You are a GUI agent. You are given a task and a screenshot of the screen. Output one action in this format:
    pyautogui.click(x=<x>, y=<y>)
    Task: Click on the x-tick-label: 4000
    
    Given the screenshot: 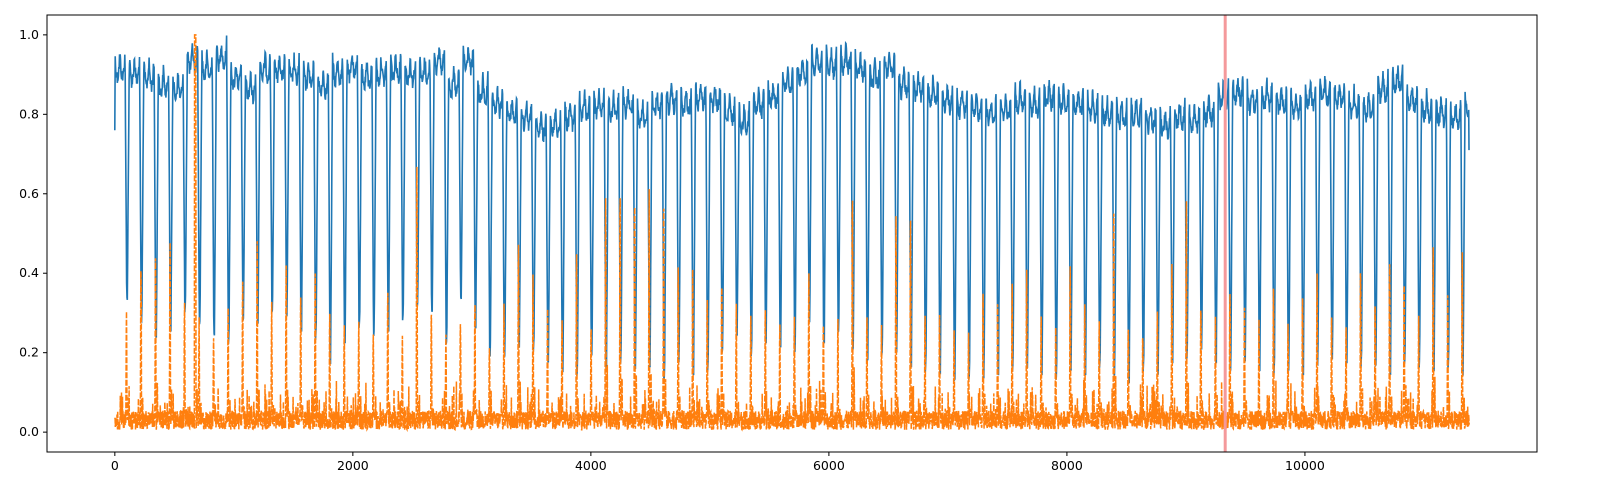 What is the action you would take?
    pyautogui.click(x=591, y=465)
    